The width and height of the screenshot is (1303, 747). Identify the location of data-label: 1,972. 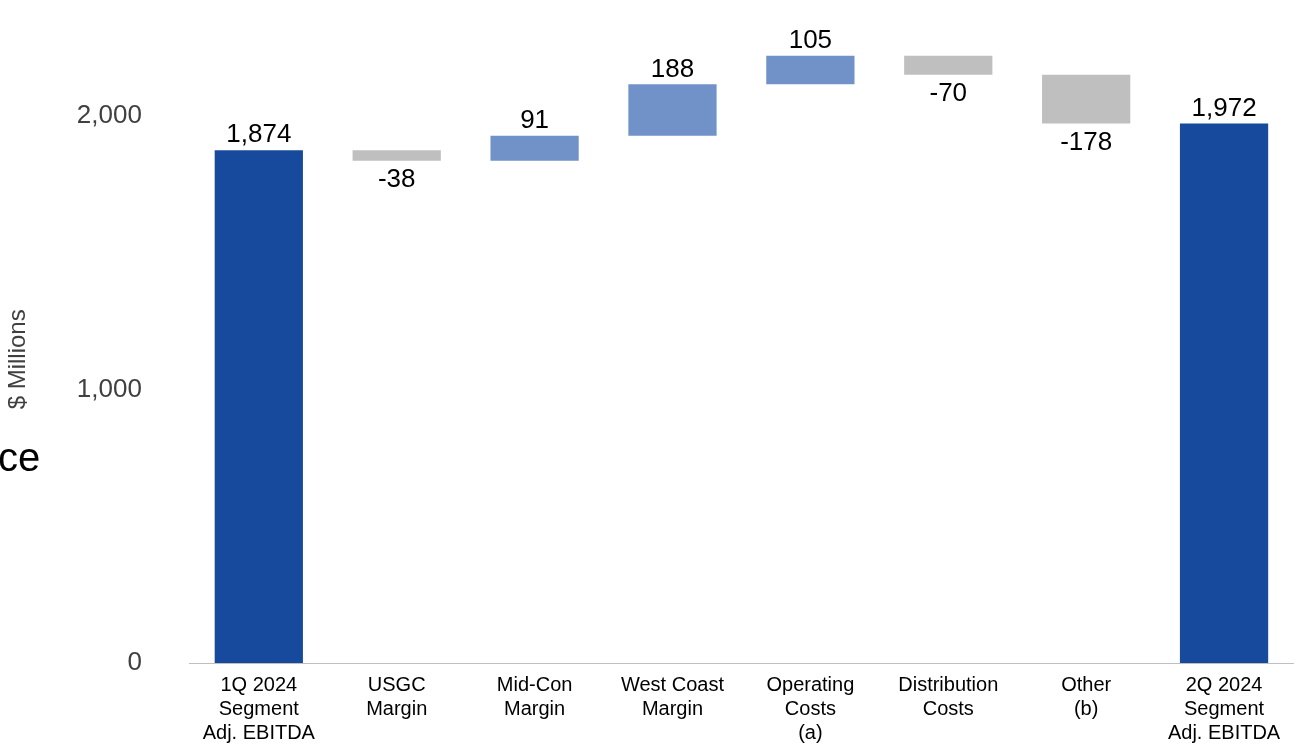
(1224, 106).